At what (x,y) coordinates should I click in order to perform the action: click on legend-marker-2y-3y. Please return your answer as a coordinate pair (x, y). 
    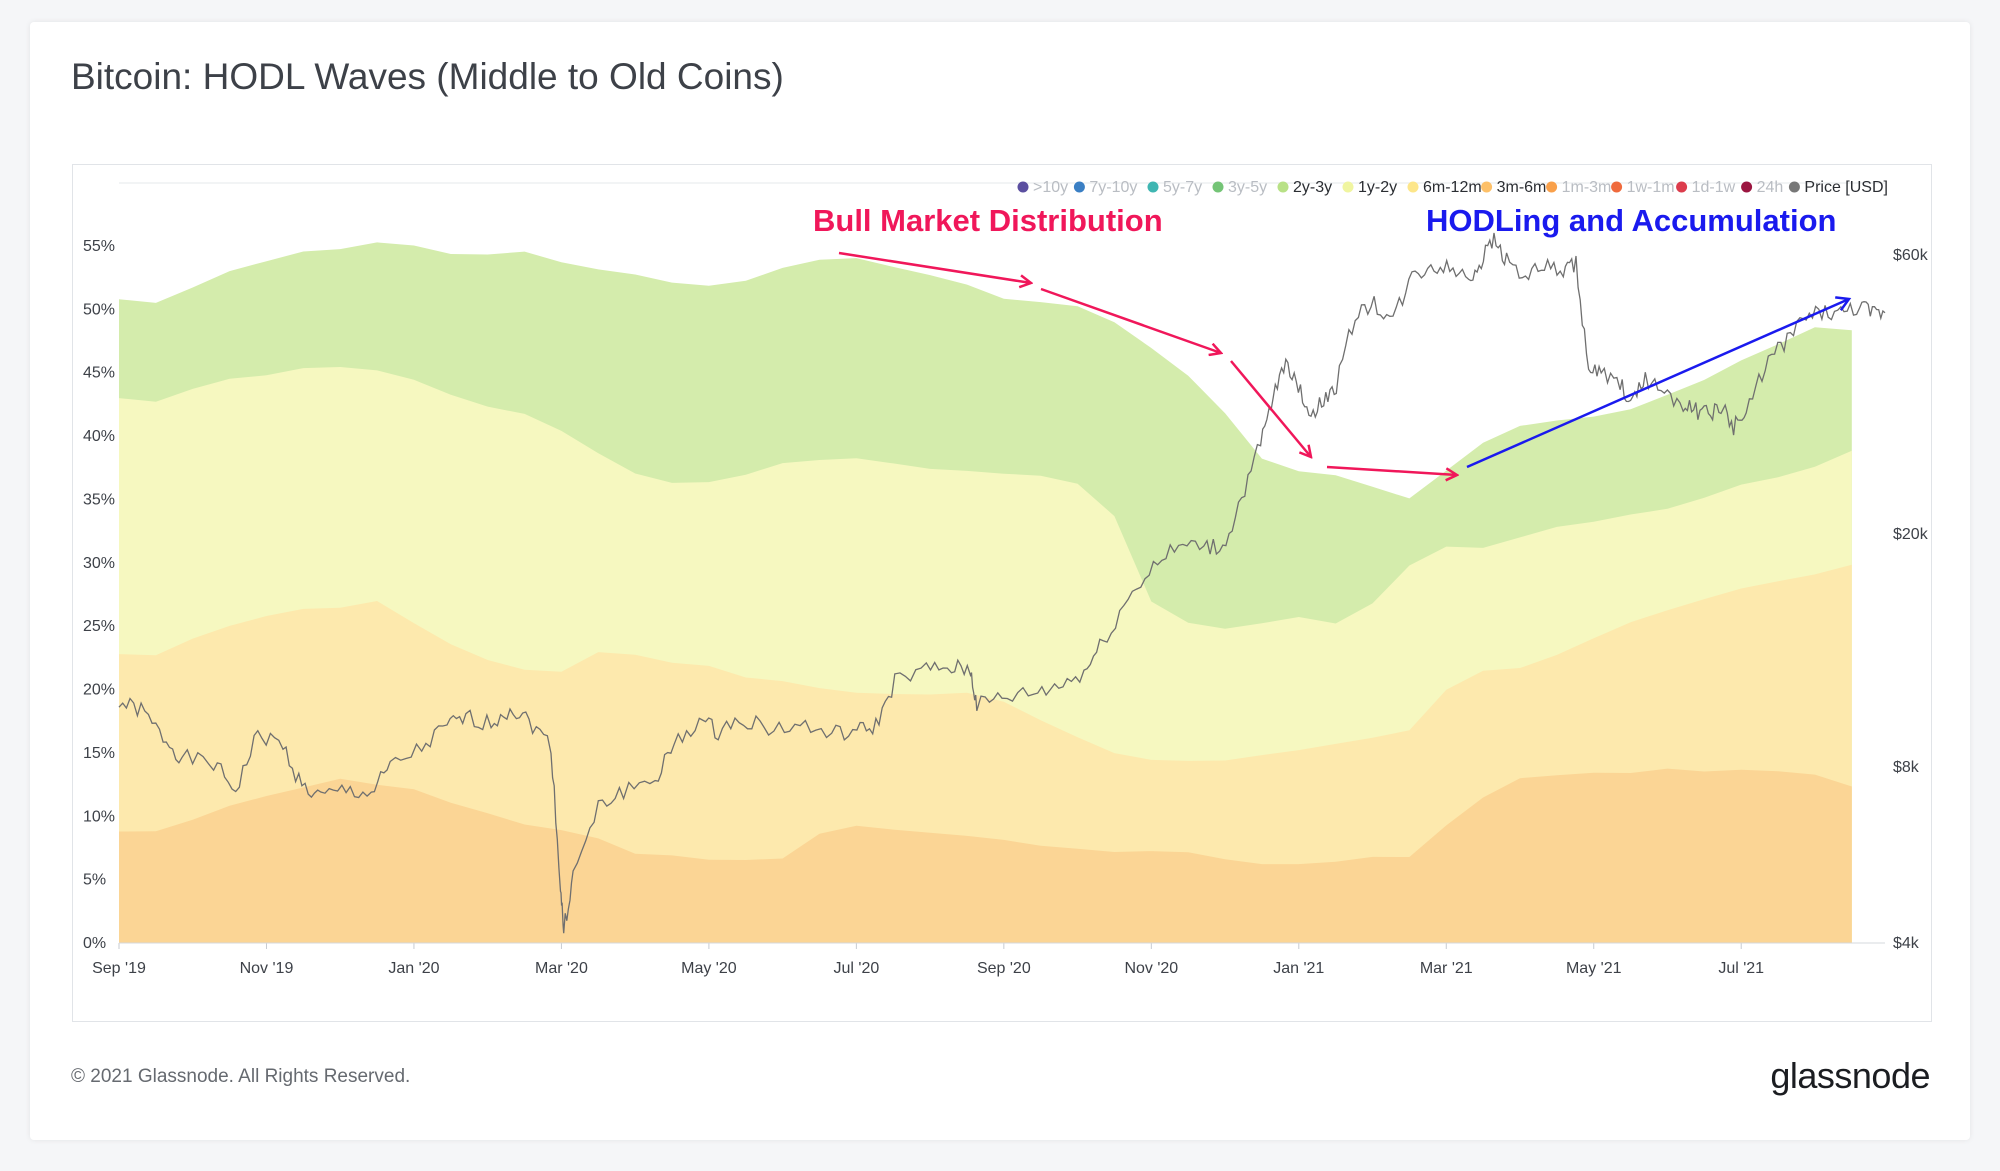
    Looking at the image, I should click on (1283, 187).